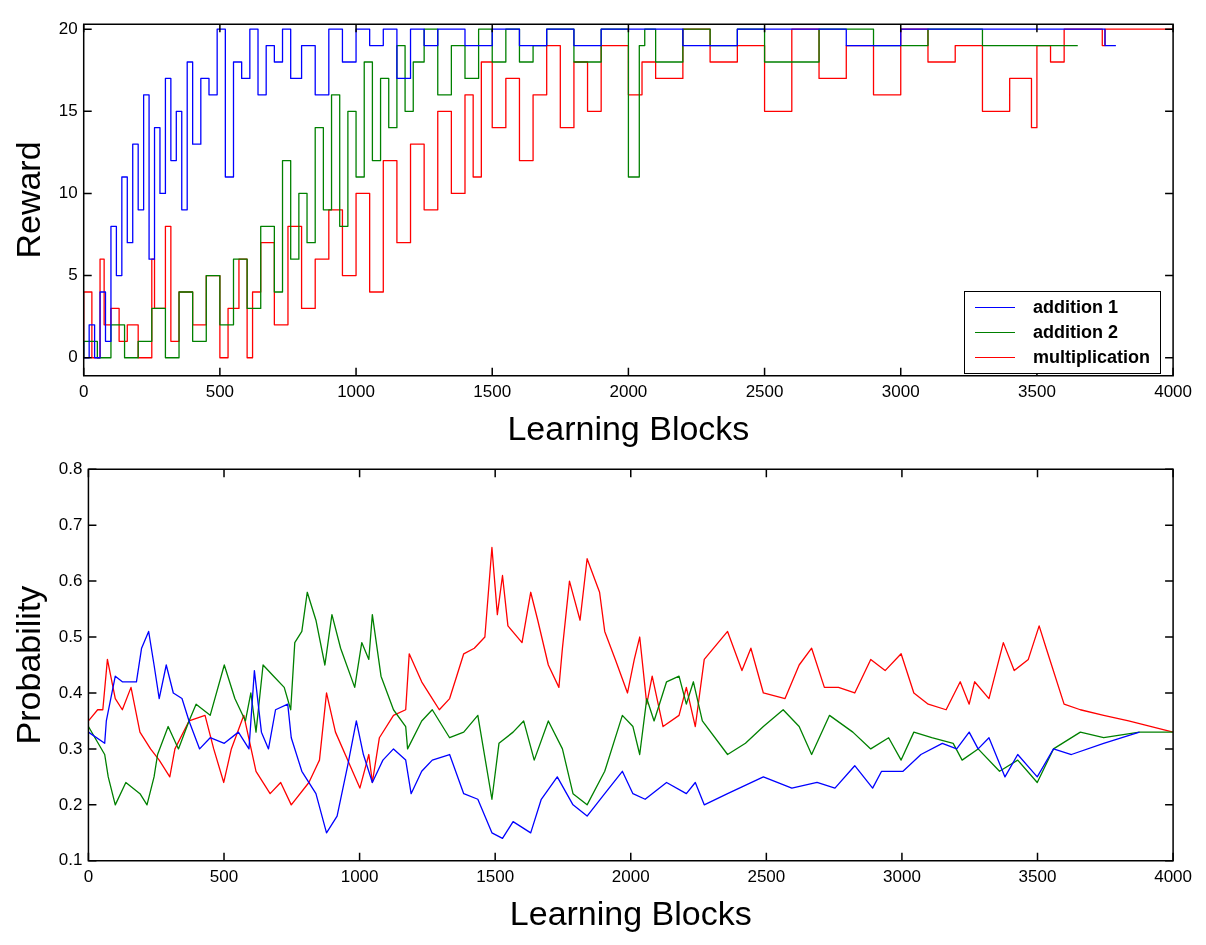  Describe the element at coordinates (70, 636) in the screenshot. I see `y-tick-label: 0.5` at that location.